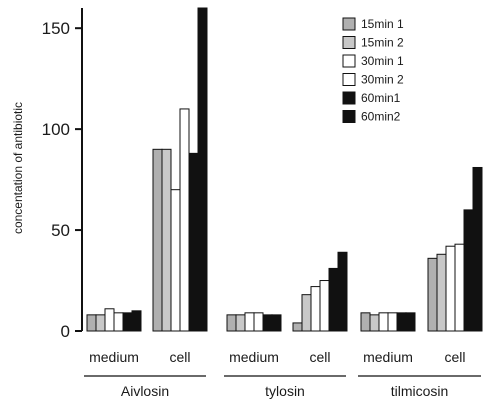 This screenshot has width=500, height=406. Describe the element at coordinates (65, 331) in the screenshot. I see `y-tick-label: 0` at that location.